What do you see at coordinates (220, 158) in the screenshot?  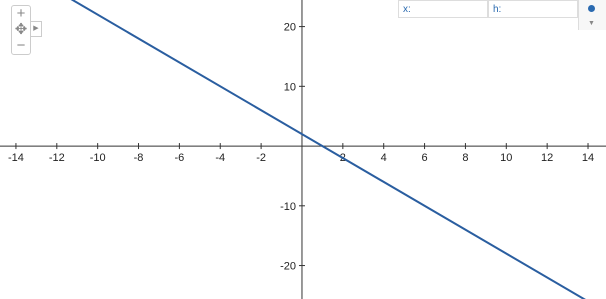 I see `x-tick-label: -4` at bounding box center [220, 158].